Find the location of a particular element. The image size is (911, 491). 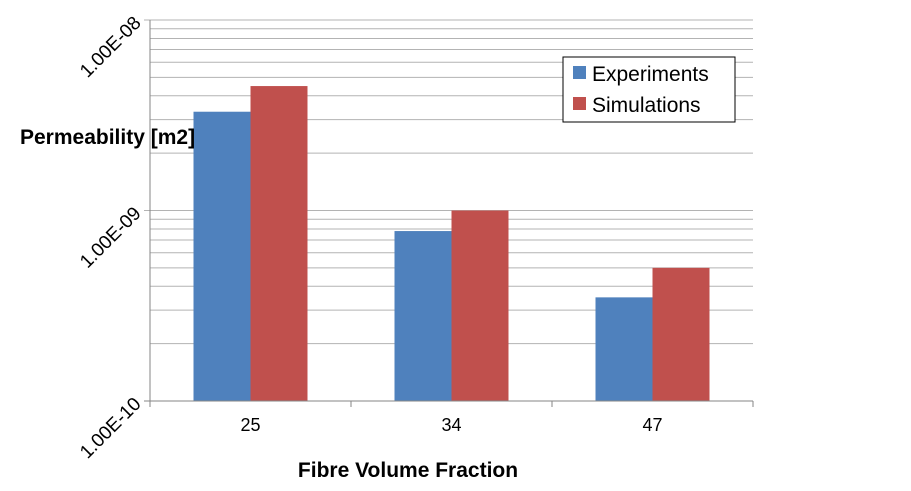

y-axis-title: Permeability [m2] is located at coordinates (107, 137).